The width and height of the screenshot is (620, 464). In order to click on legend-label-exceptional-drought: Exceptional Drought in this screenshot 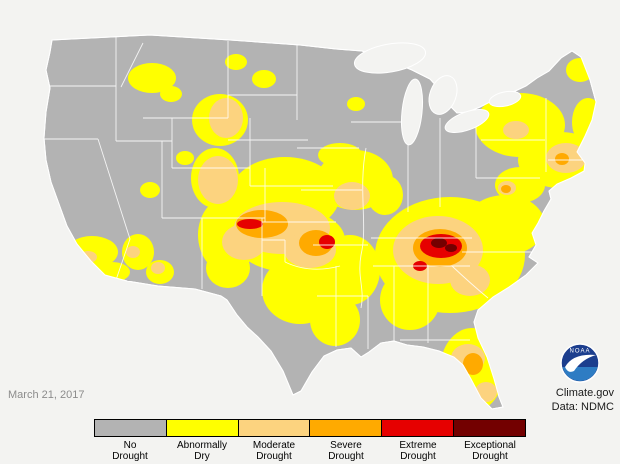, I will do `click(490, 451)`.